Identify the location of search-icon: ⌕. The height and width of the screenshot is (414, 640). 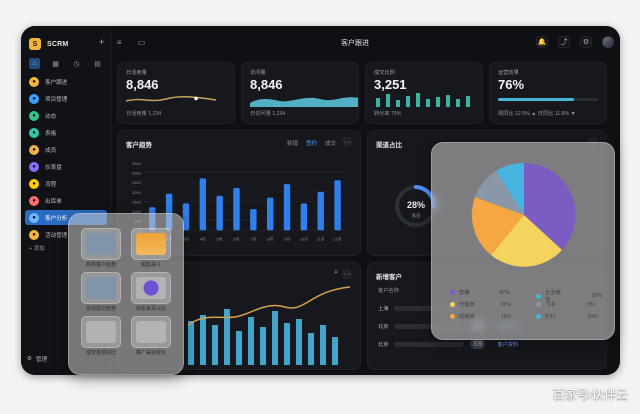
(336, 272).